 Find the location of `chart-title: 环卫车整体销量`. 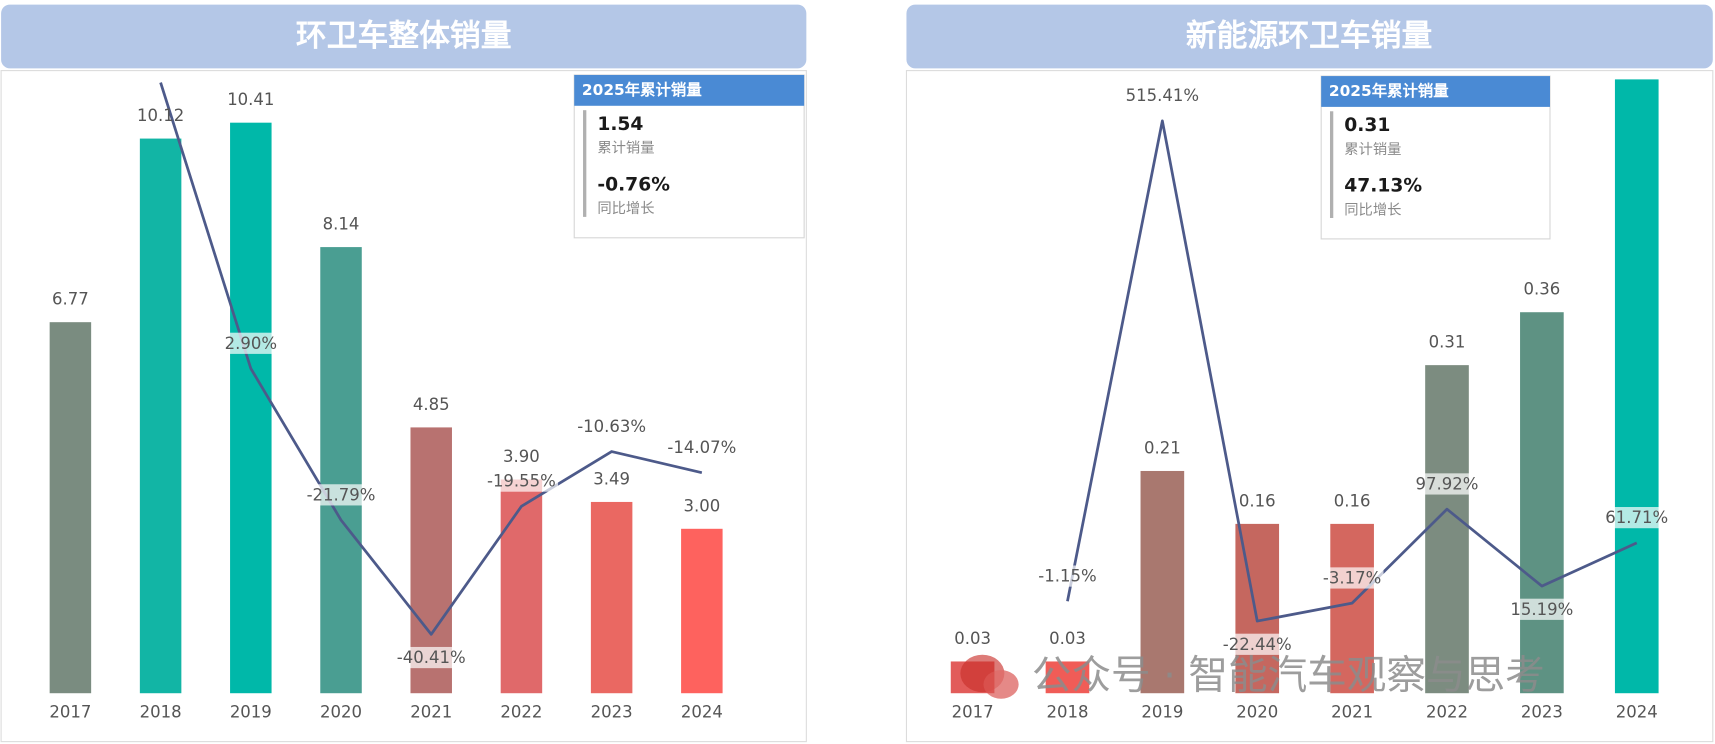

chart-title: 环卫车整体销量 is located at coordinates (404, 36).